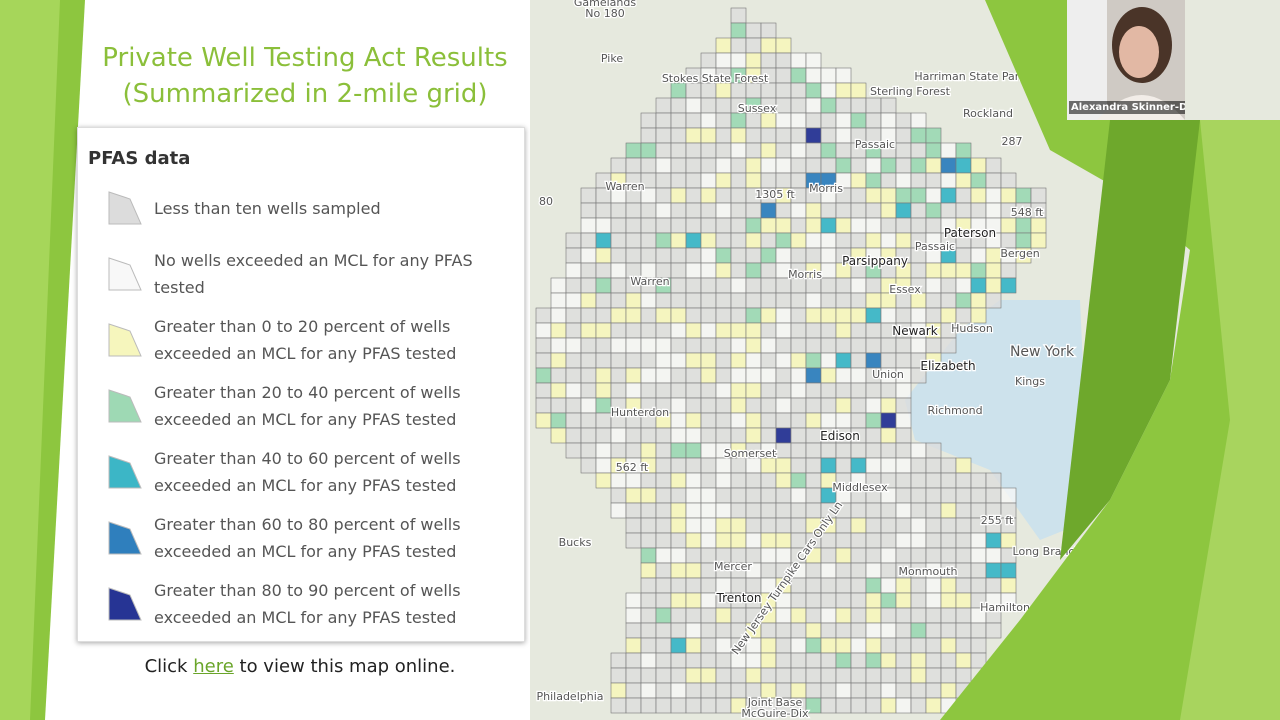 The image size is (1280, 720). What do you see at coordinates (1027, 212) in the screenshot?
I see `map-label: 548 ft` at bounding box center [1027, 212].